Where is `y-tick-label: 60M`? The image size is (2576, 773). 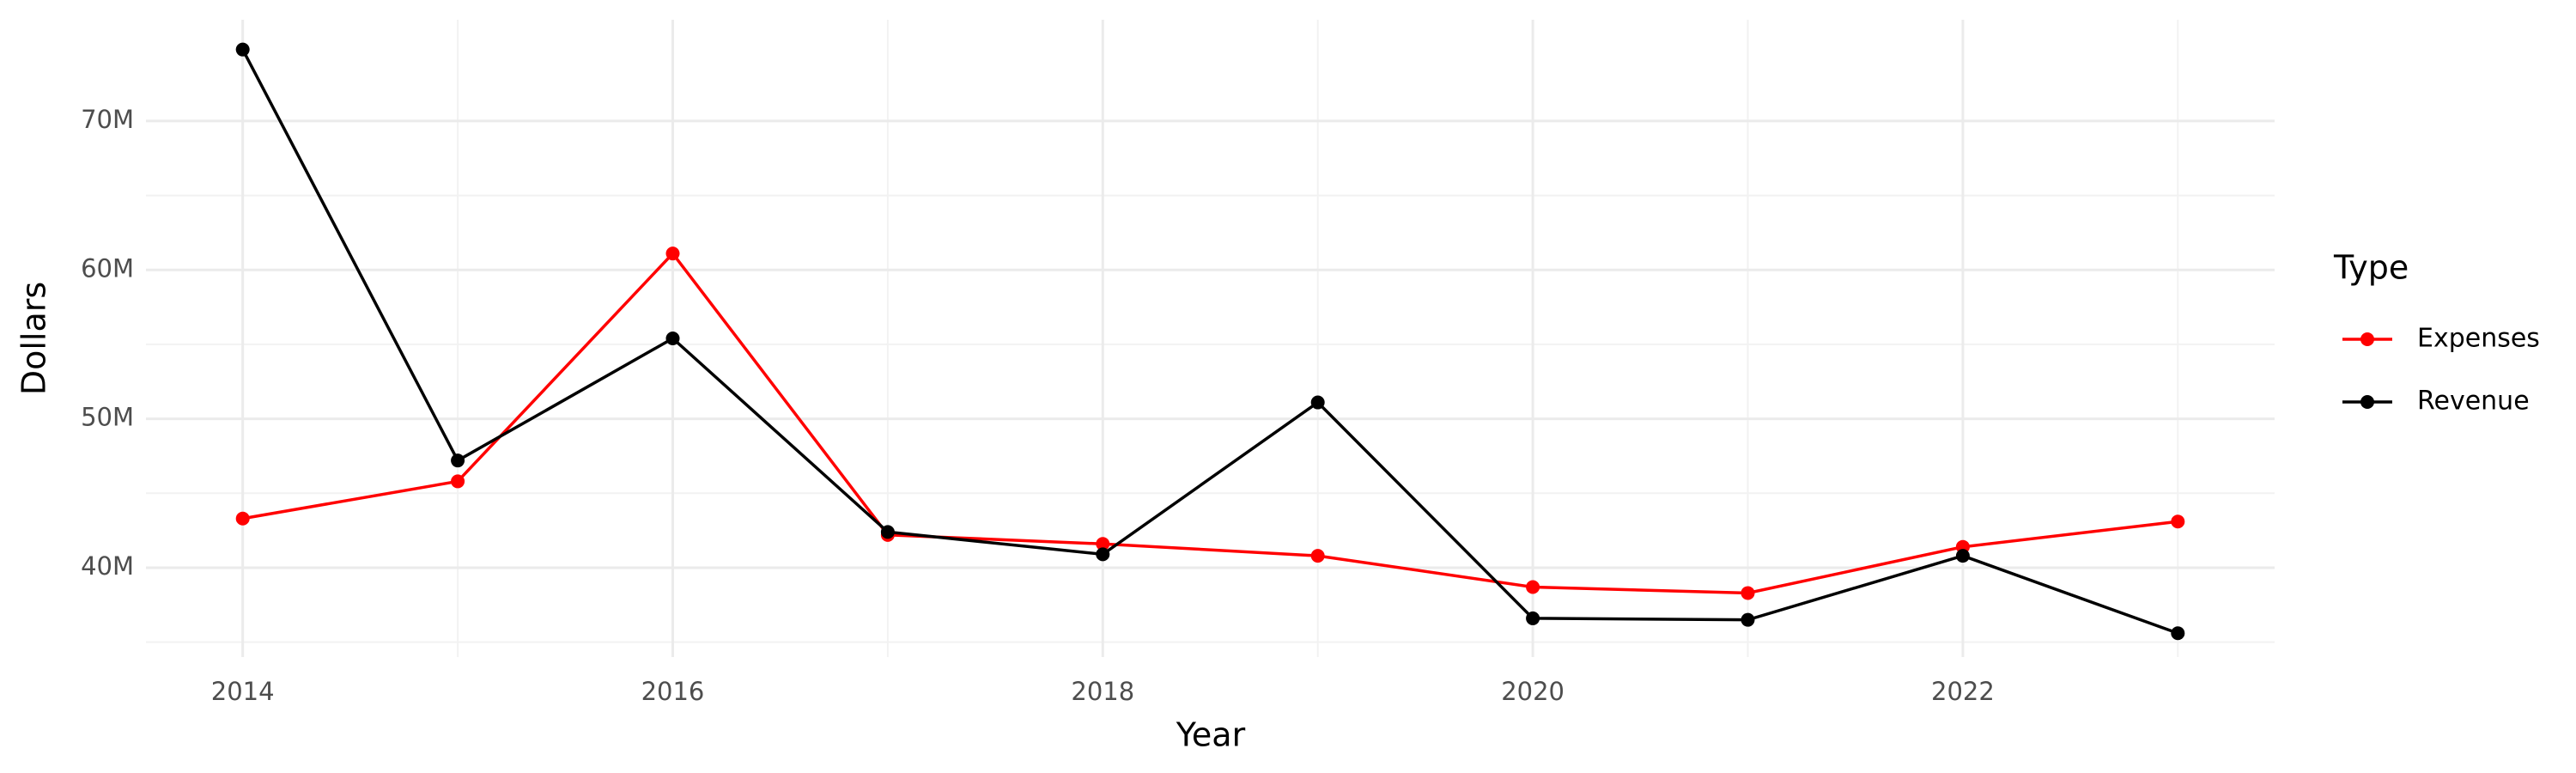 y-tick-label: 60M is located at coordinates (107, 268).